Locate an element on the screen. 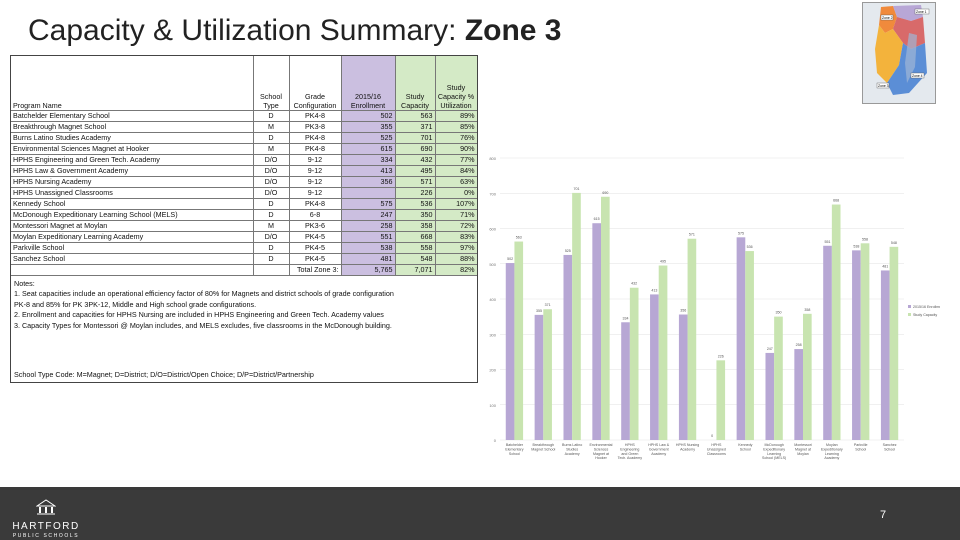 This screenshot has height=540, width=960. table-row: Parkville School D PK4-5 538 558 97% is located at coordinates (244, 248).